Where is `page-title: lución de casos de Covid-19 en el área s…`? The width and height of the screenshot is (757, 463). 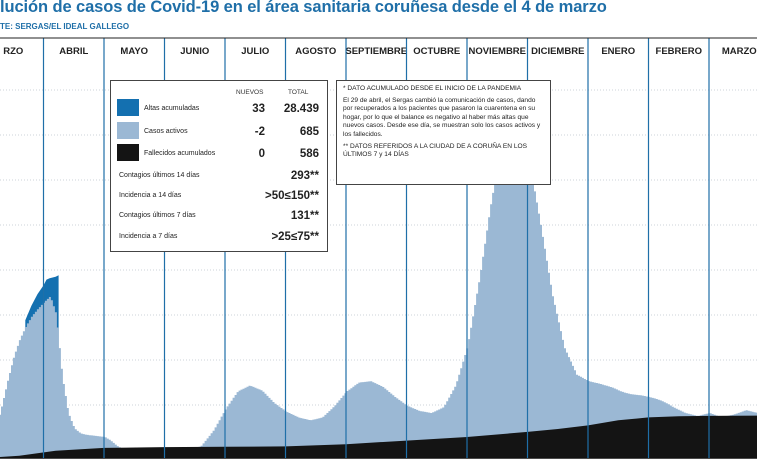
page-title: lución de casos de Covid-19 en el área s… is located at coordinates (303, 8).